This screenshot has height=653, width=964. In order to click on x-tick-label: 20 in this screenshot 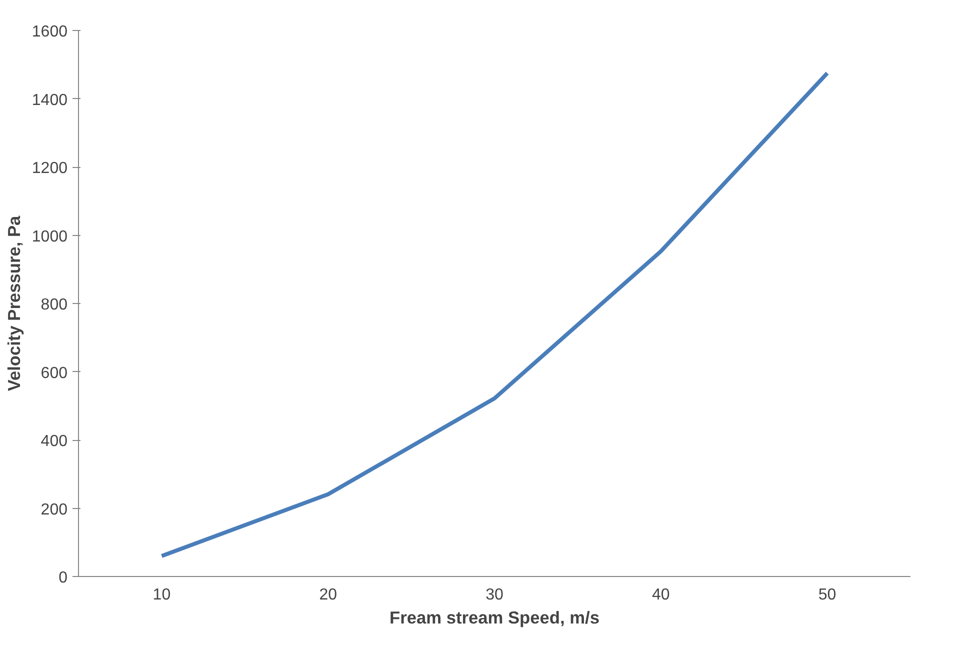, I will do `click(328, 595)`.